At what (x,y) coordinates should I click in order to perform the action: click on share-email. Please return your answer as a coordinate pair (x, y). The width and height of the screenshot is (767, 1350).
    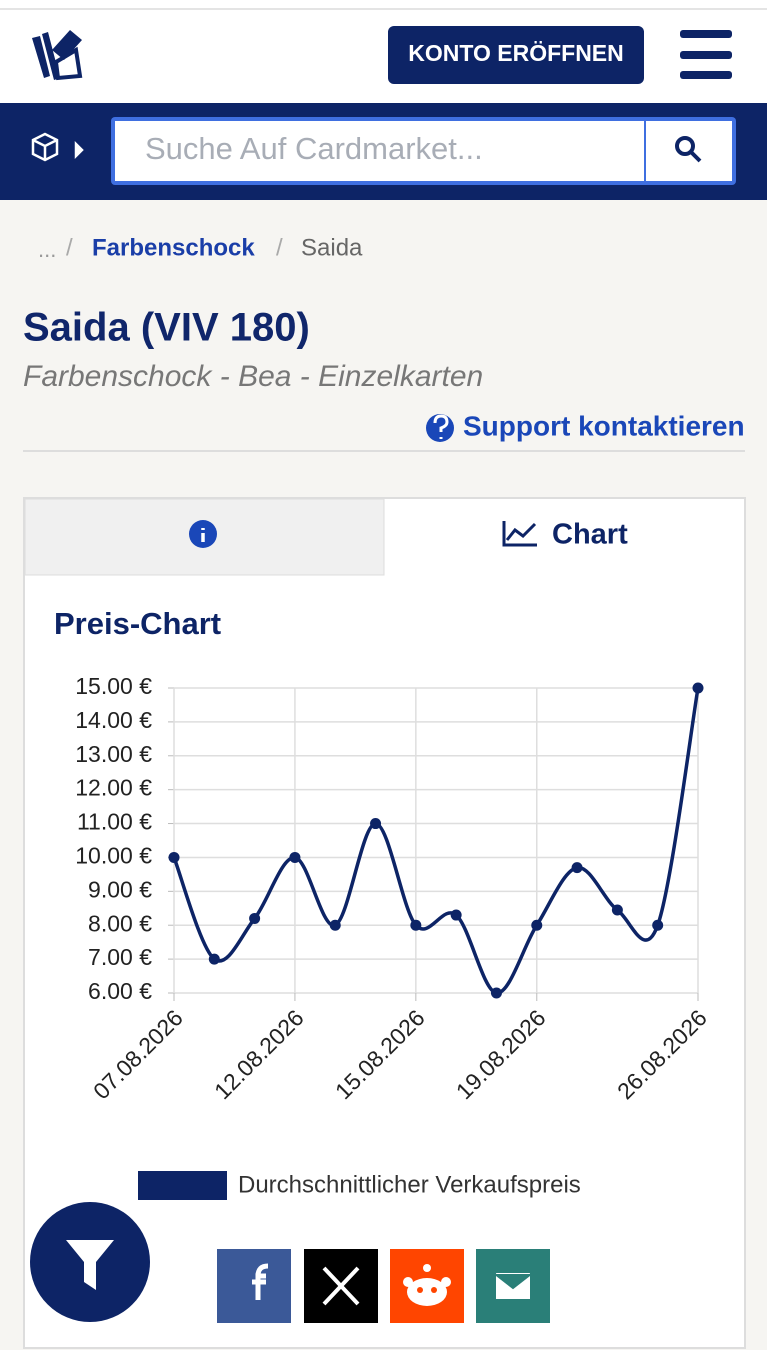
    Looking at the image, I should click on (513, 1286).